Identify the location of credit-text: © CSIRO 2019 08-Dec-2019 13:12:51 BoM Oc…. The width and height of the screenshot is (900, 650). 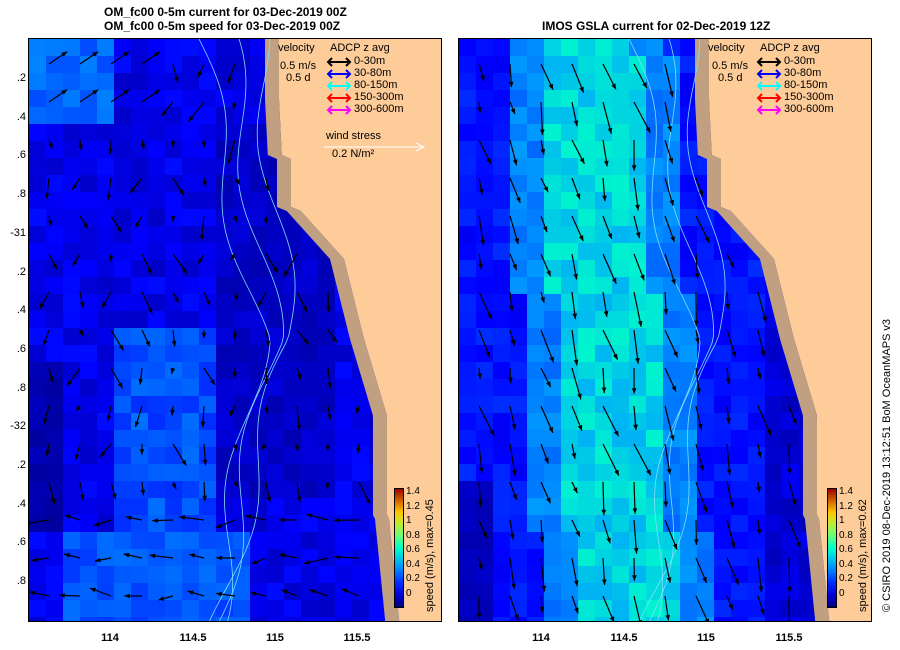
(887, 465).